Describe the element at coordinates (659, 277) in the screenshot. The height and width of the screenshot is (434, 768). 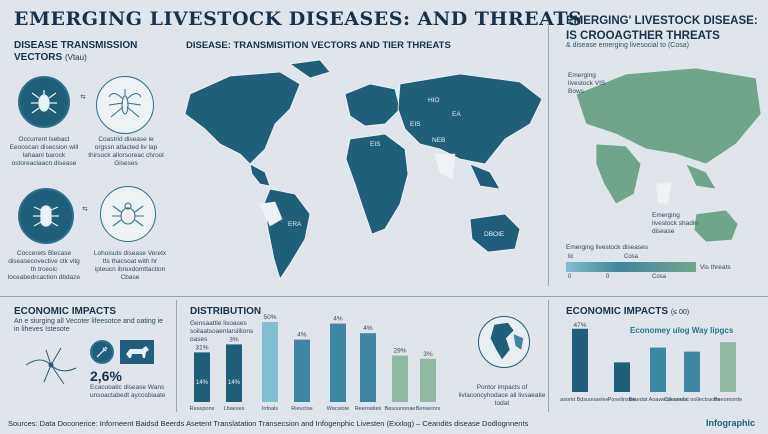
I see `legend-tick-3: Cosa` at that location.